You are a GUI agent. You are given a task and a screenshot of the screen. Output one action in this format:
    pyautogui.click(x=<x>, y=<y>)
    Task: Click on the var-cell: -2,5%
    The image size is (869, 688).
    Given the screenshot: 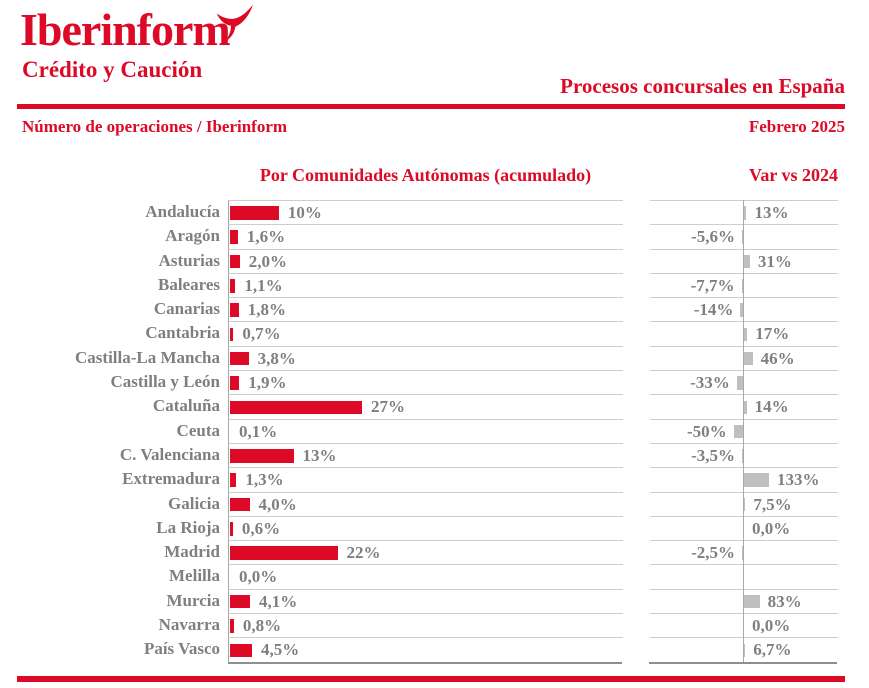 What is the action you would take?
    pyautogui.click(x=744, y=552)
    